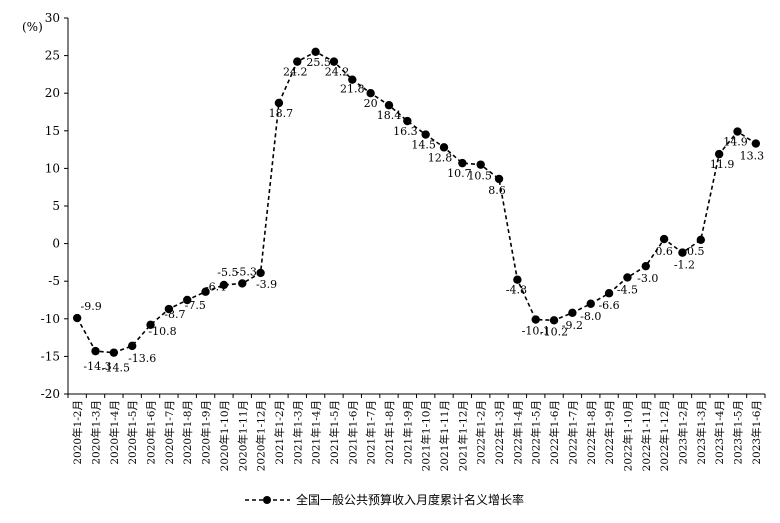 This screenshot has width=780, height=523. Describe the element at coordinates (297, 432) in the screenshot. I see `x-tick-label: 2021年1-3月` at that location.